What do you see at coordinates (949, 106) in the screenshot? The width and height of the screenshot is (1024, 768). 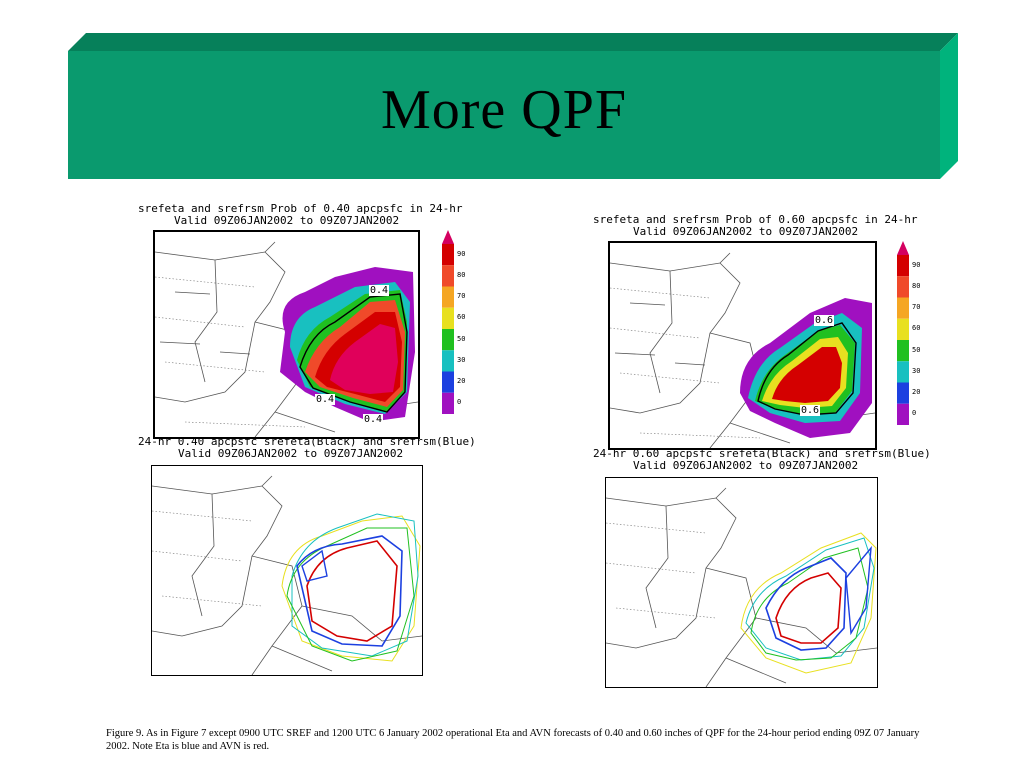 I see `banner-side-face` at bounding box center [949, 106].